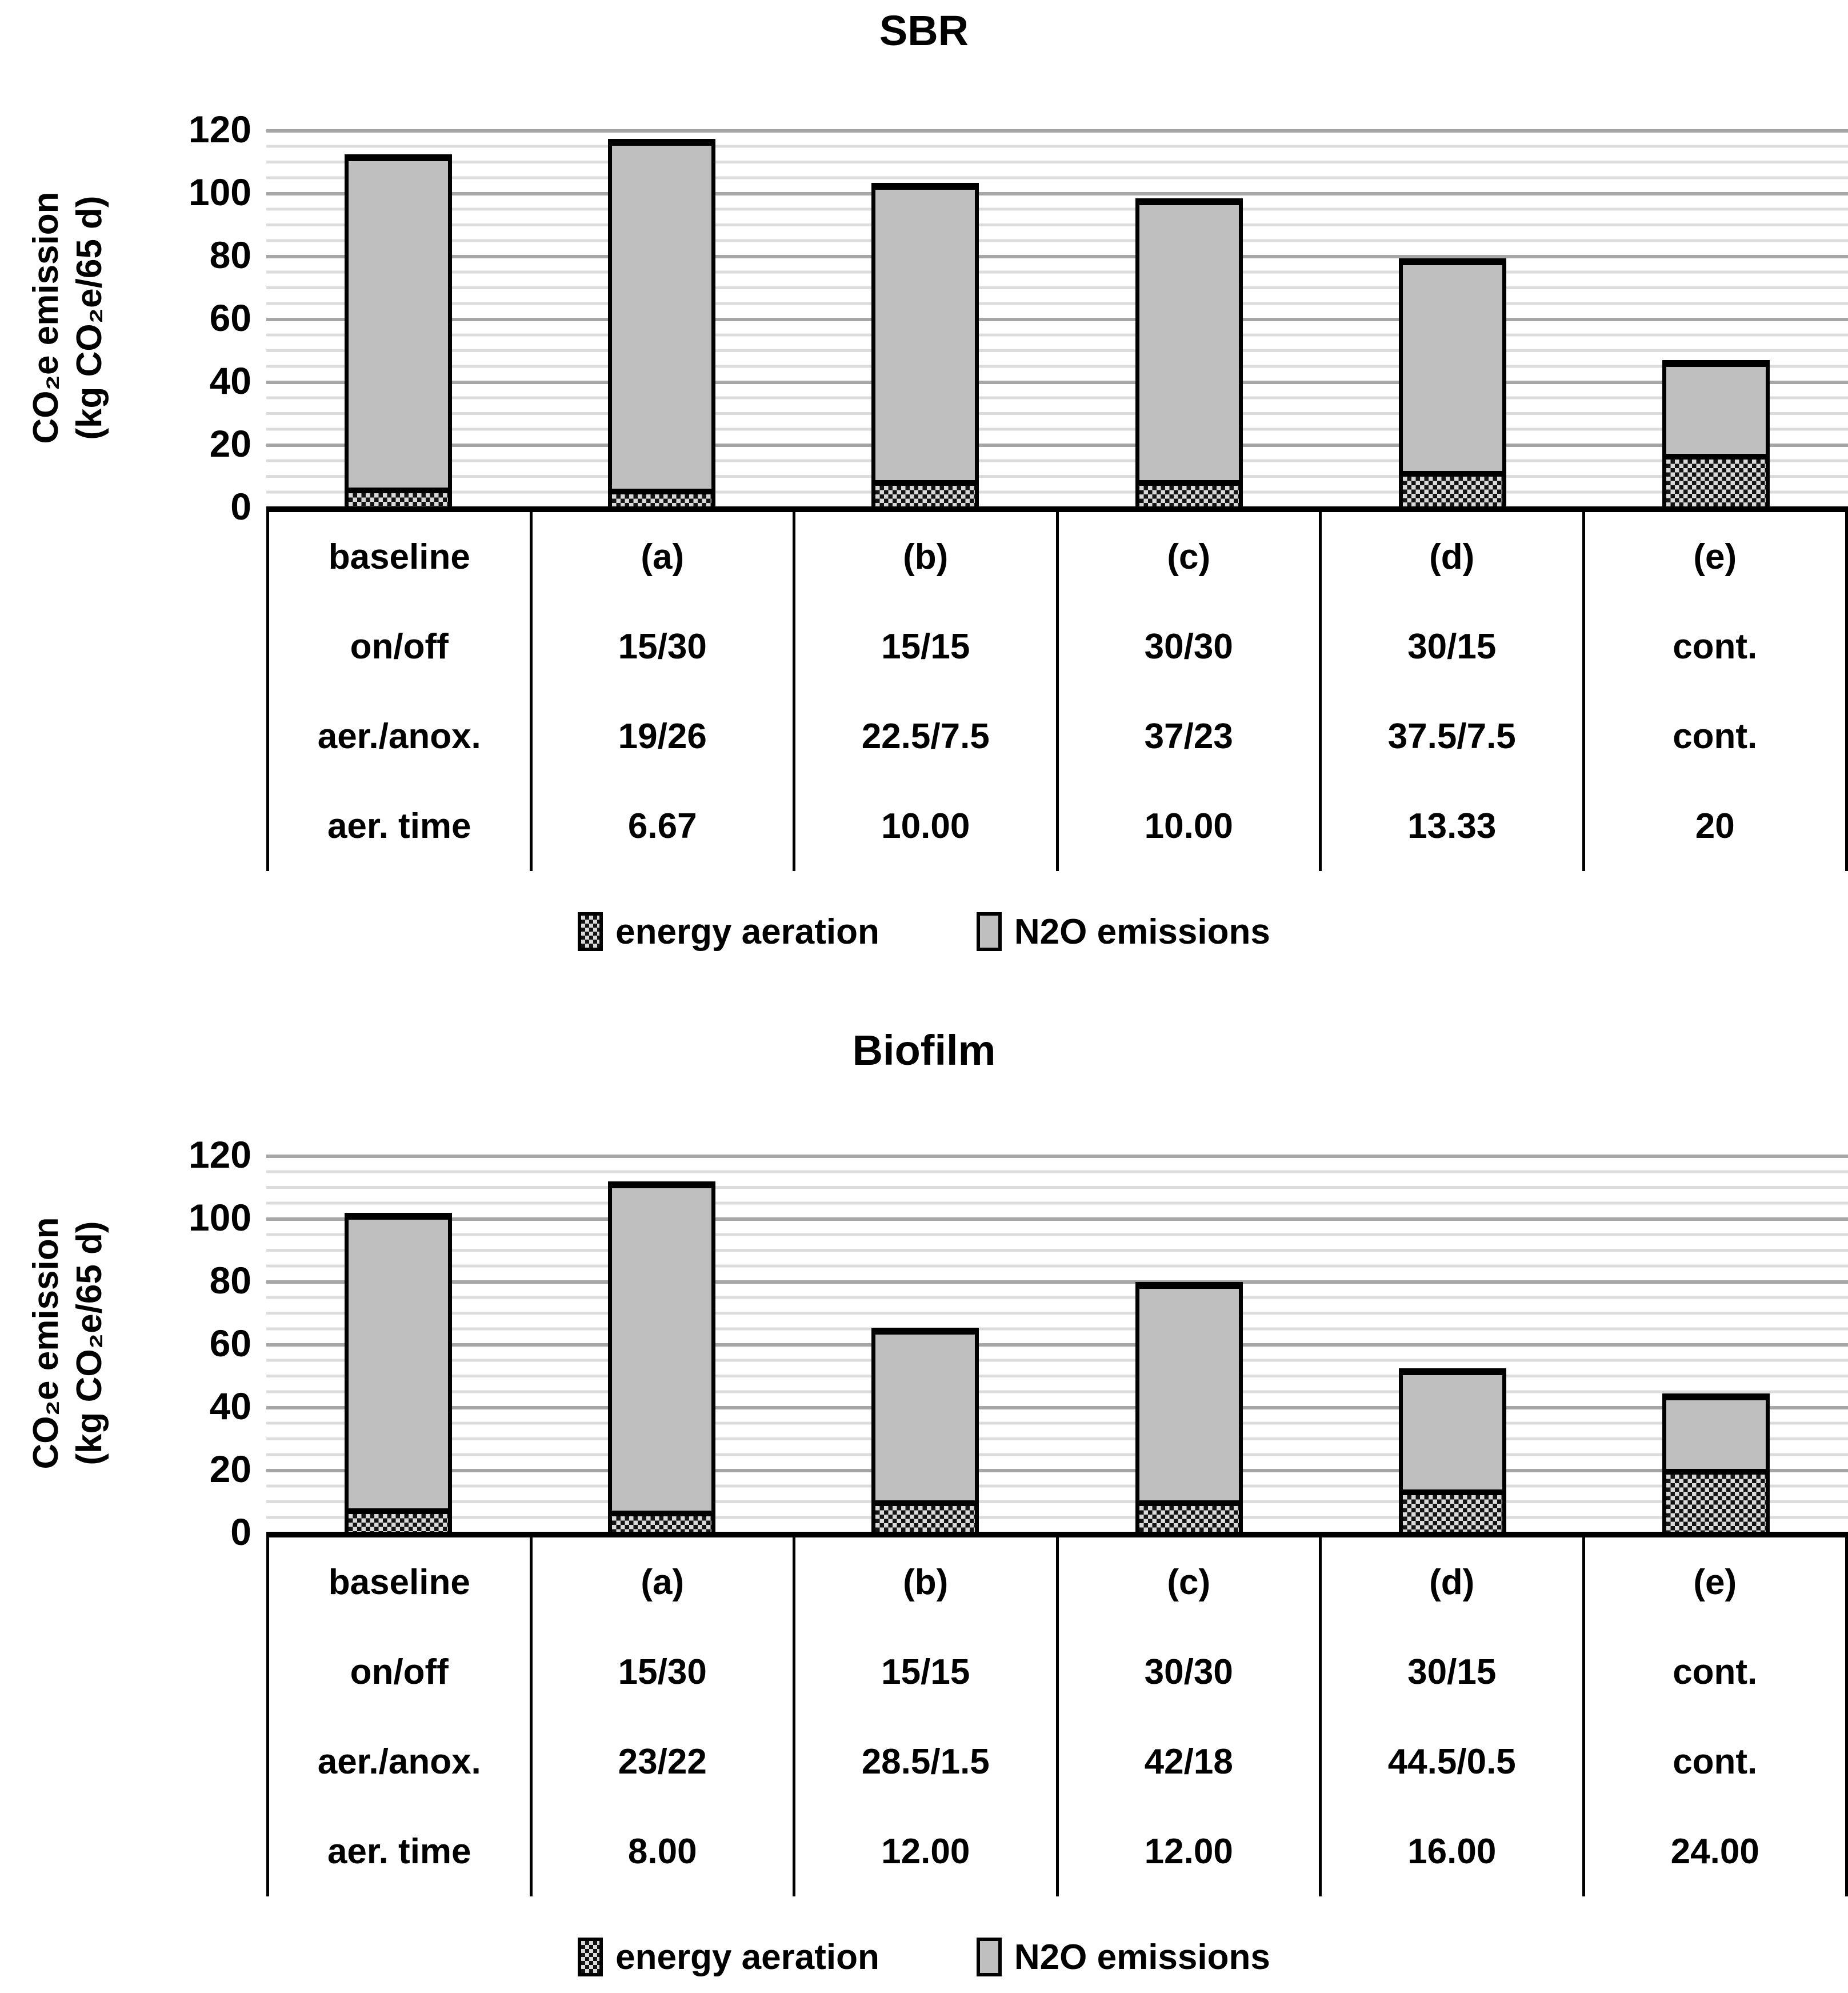  What do you see at coordinates (1190, 1762) in the screenshot?
I see `table-cell: 42/18` at bounding box center [1190, 1762].